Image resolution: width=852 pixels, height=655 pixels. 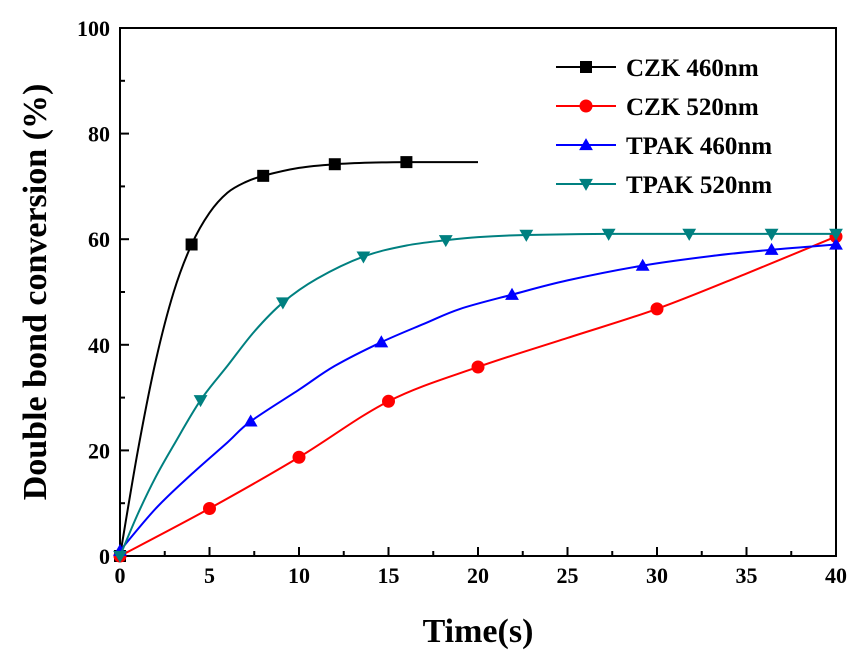 What do you see at coordinates (836, 575) in the screenshot?
I see `x-tick-label: 40` at bounding box center [836, 575].